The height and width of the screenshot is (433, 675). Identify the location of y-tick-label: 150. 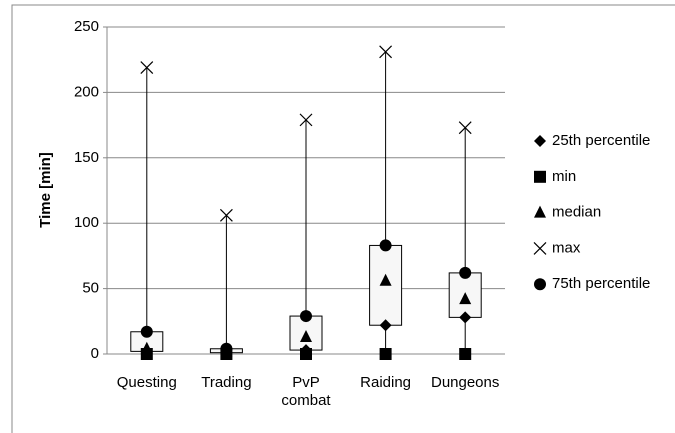
(86, 157).